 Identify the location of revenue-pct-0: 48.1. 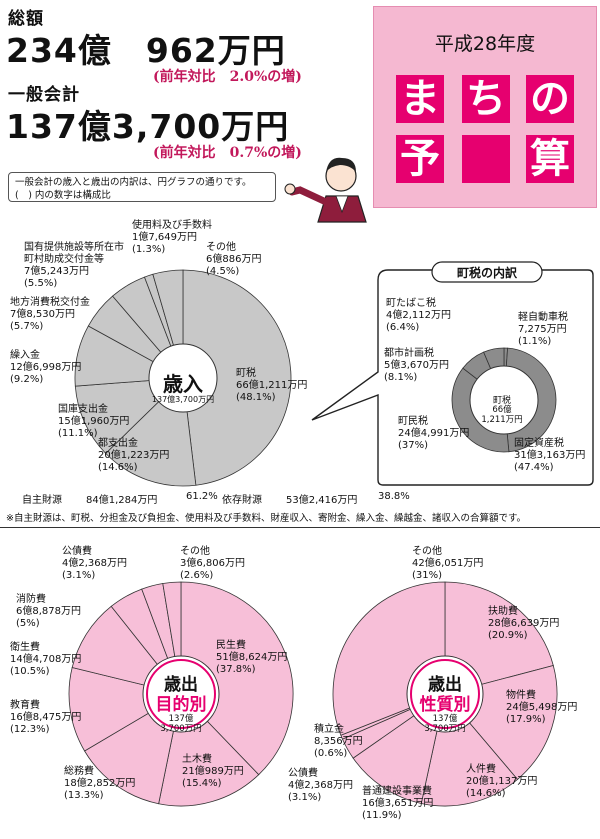
(251, 397).